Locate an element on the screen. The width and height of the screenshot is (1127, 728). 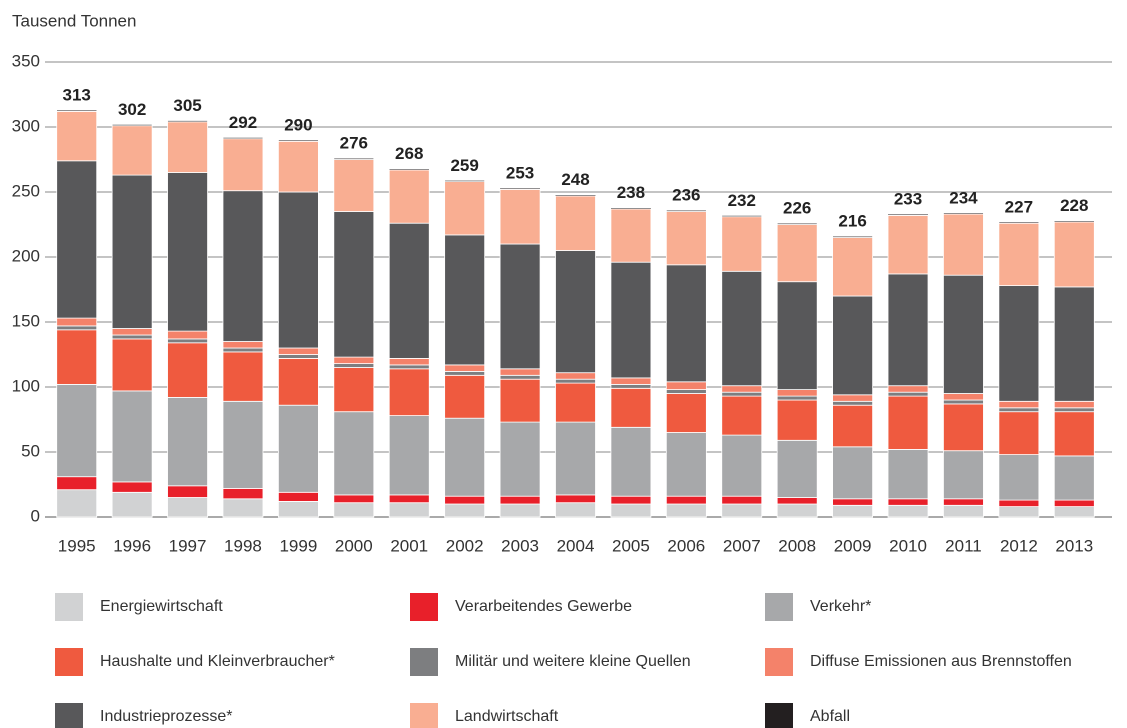
x-tick-label: 2012 is located at coordinates (1019, 545).